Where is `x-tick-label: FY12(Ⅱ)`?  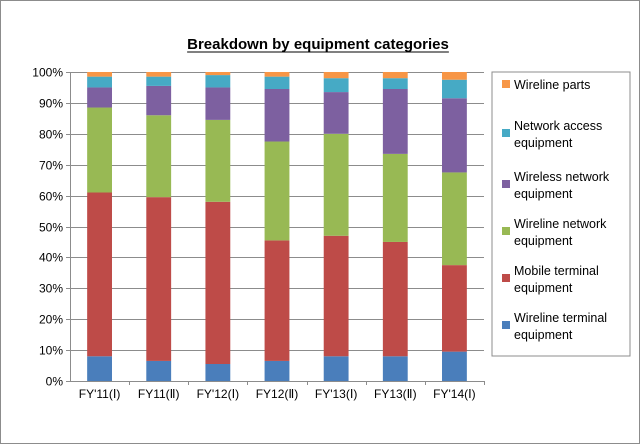 x-tick-label: FY12(Ⅱ) is located at coordinates (277, 394).